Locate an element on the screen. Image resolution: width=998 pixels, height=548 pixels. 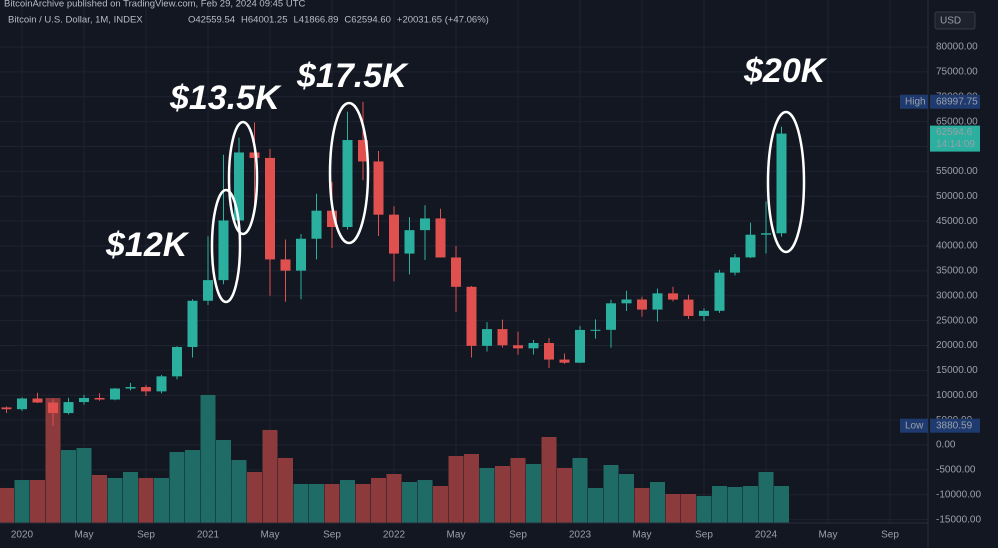
price-label-countdown: 14:14:09 is located at coordinates (955, 144).